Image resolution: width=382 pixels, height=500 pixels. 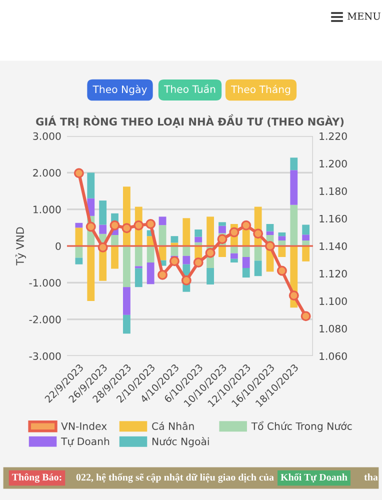 I want to click on text: Theo Tháng, so click(x=260, y=90).